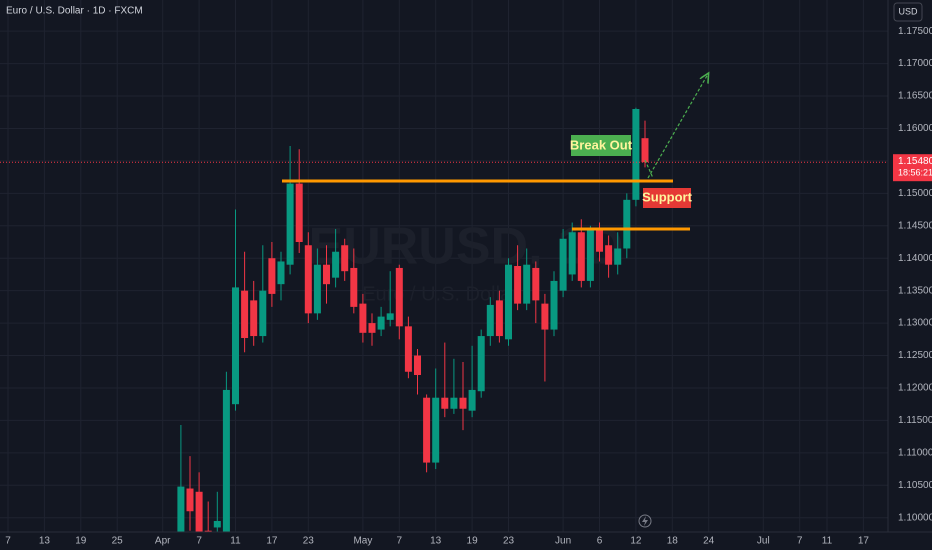 The image size is (932, 550). I want to click on x-tick-label: Apr, so click(163, 541).